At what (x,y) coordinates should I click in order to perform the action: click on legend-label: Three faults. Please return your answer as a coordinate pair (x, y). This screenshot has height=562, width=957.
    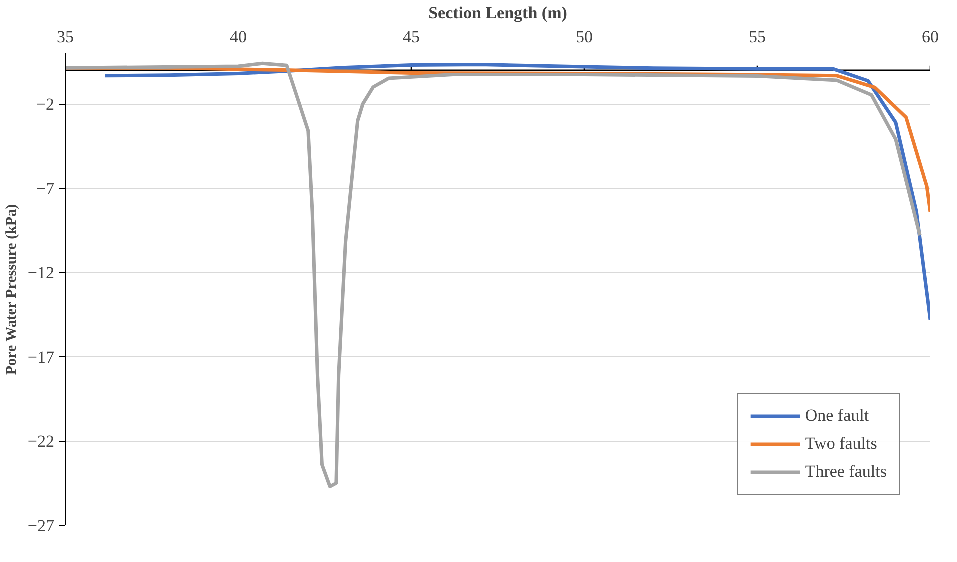
    Looking at the image, I should click on (846, 472).